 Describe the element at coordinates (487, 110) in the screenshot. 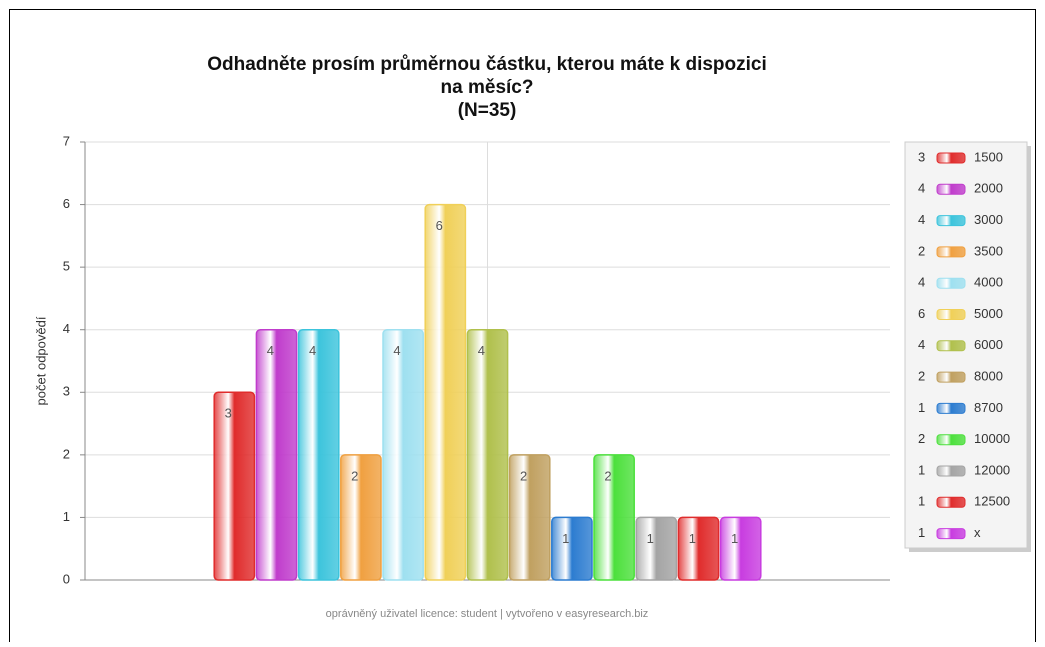

I see `chart-title: (N=35)` at that location.